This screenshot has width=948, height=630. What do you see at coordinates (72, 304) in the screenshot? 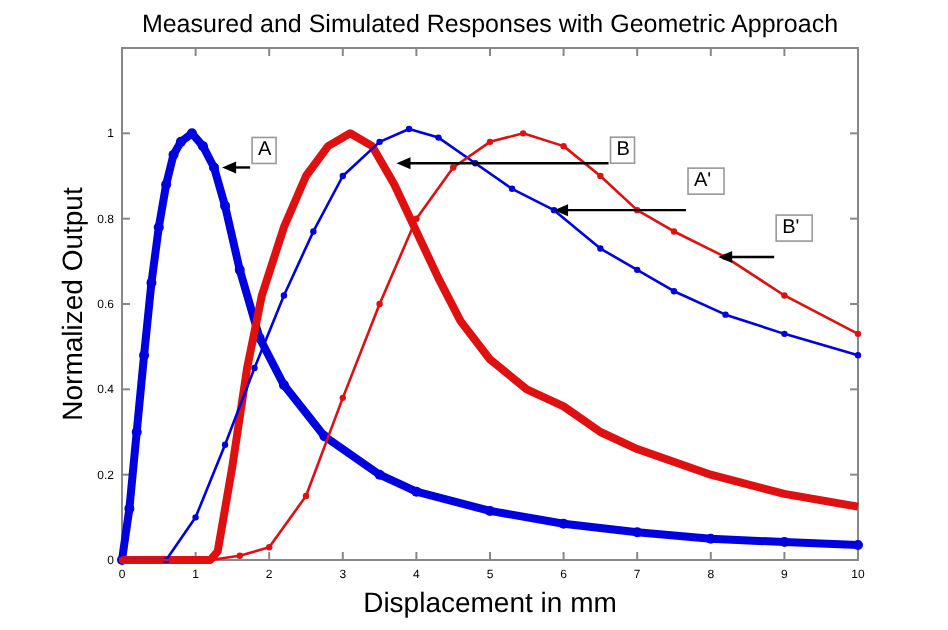
I see `y-axis-title: Normalized Output` at bounding box center [72, 304].